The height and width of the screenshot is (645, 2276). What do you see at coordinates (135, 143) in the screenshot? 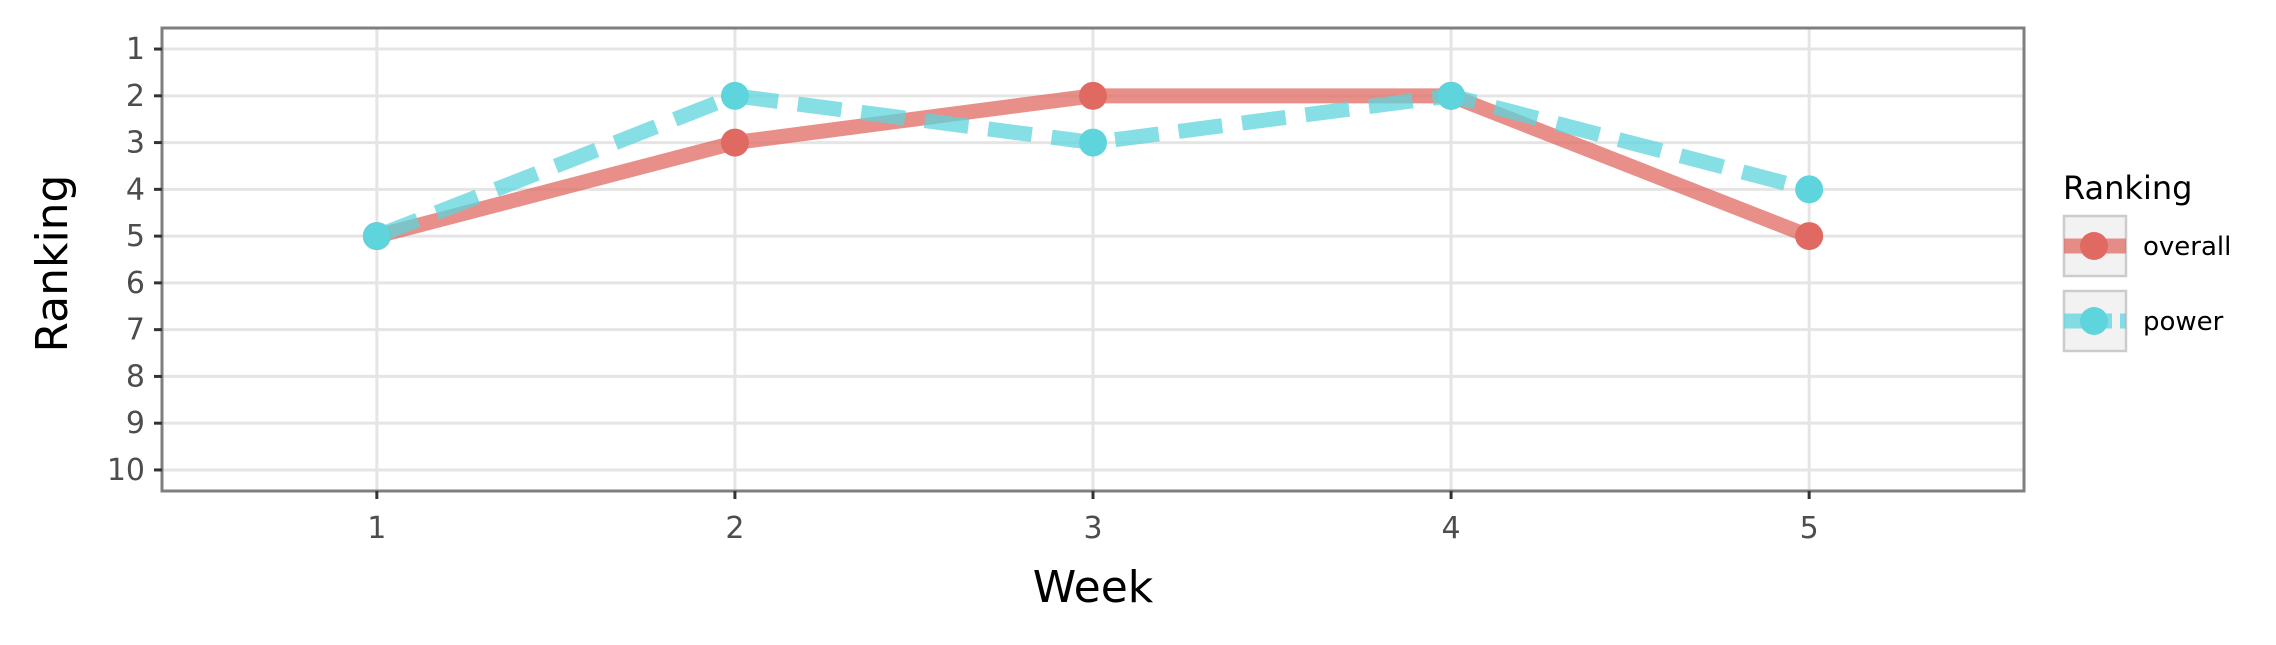
I see `y-tick-label: 3` at bounding box center [135, 143].